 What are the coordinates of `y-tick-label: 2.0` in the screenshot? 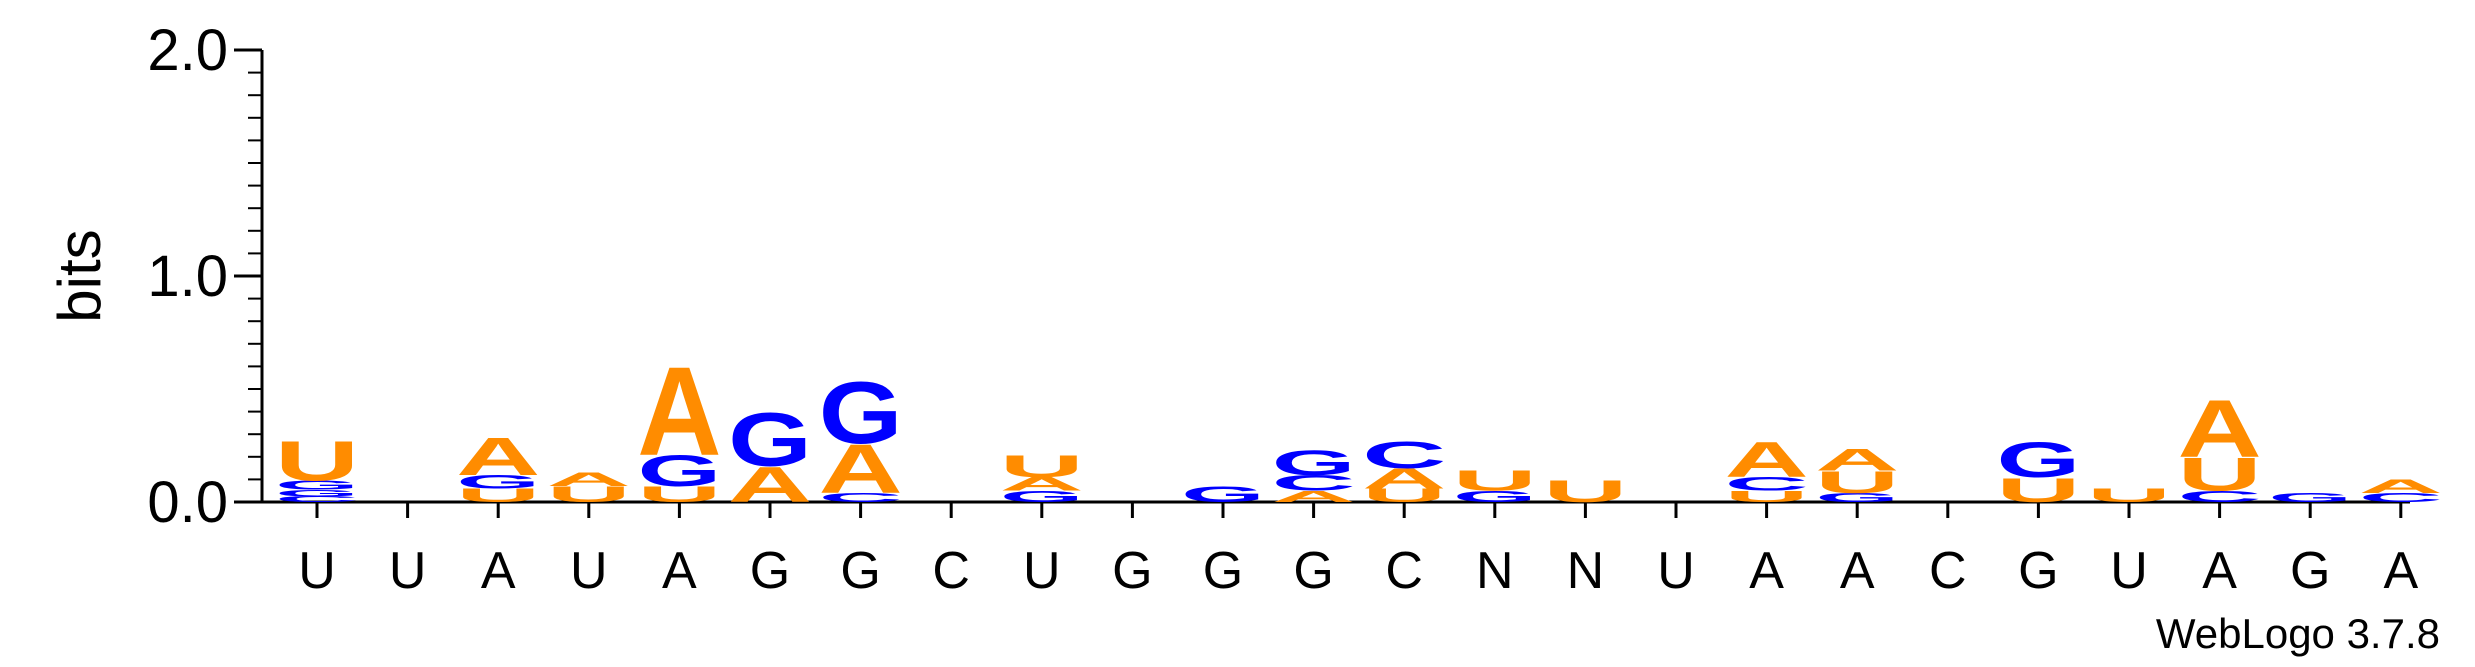 It's located at (187, 50).